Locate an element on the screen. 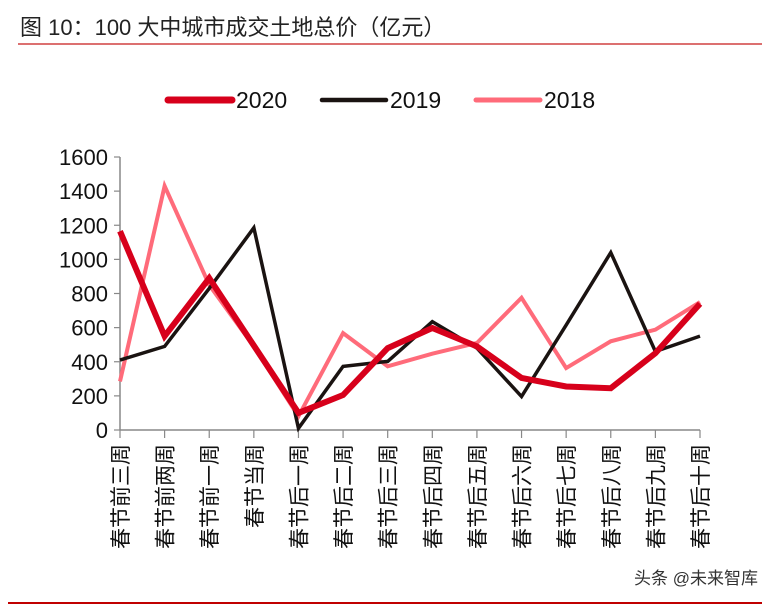 The image size is (773, 612). x-tick-label: 春节前三周 is located at coordinates (121, 496).